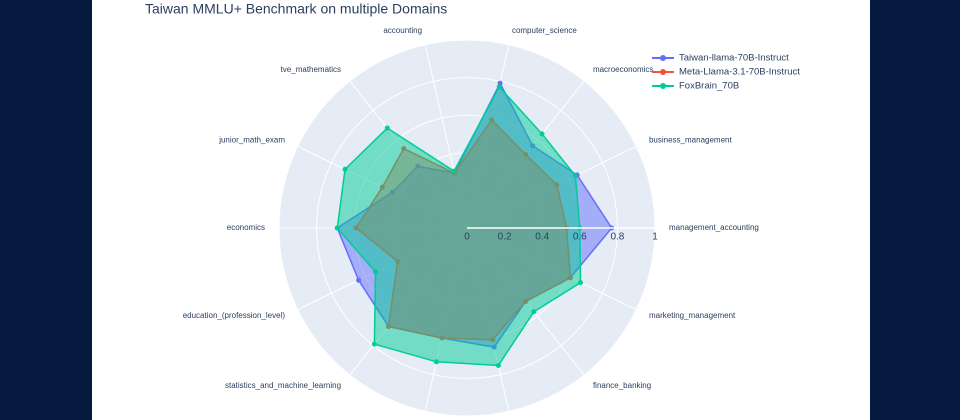  What do you see at coordinates (402, 30) in the screenshot?
I see `angular-tick-label: accounting` at bounding box center [402, 30].